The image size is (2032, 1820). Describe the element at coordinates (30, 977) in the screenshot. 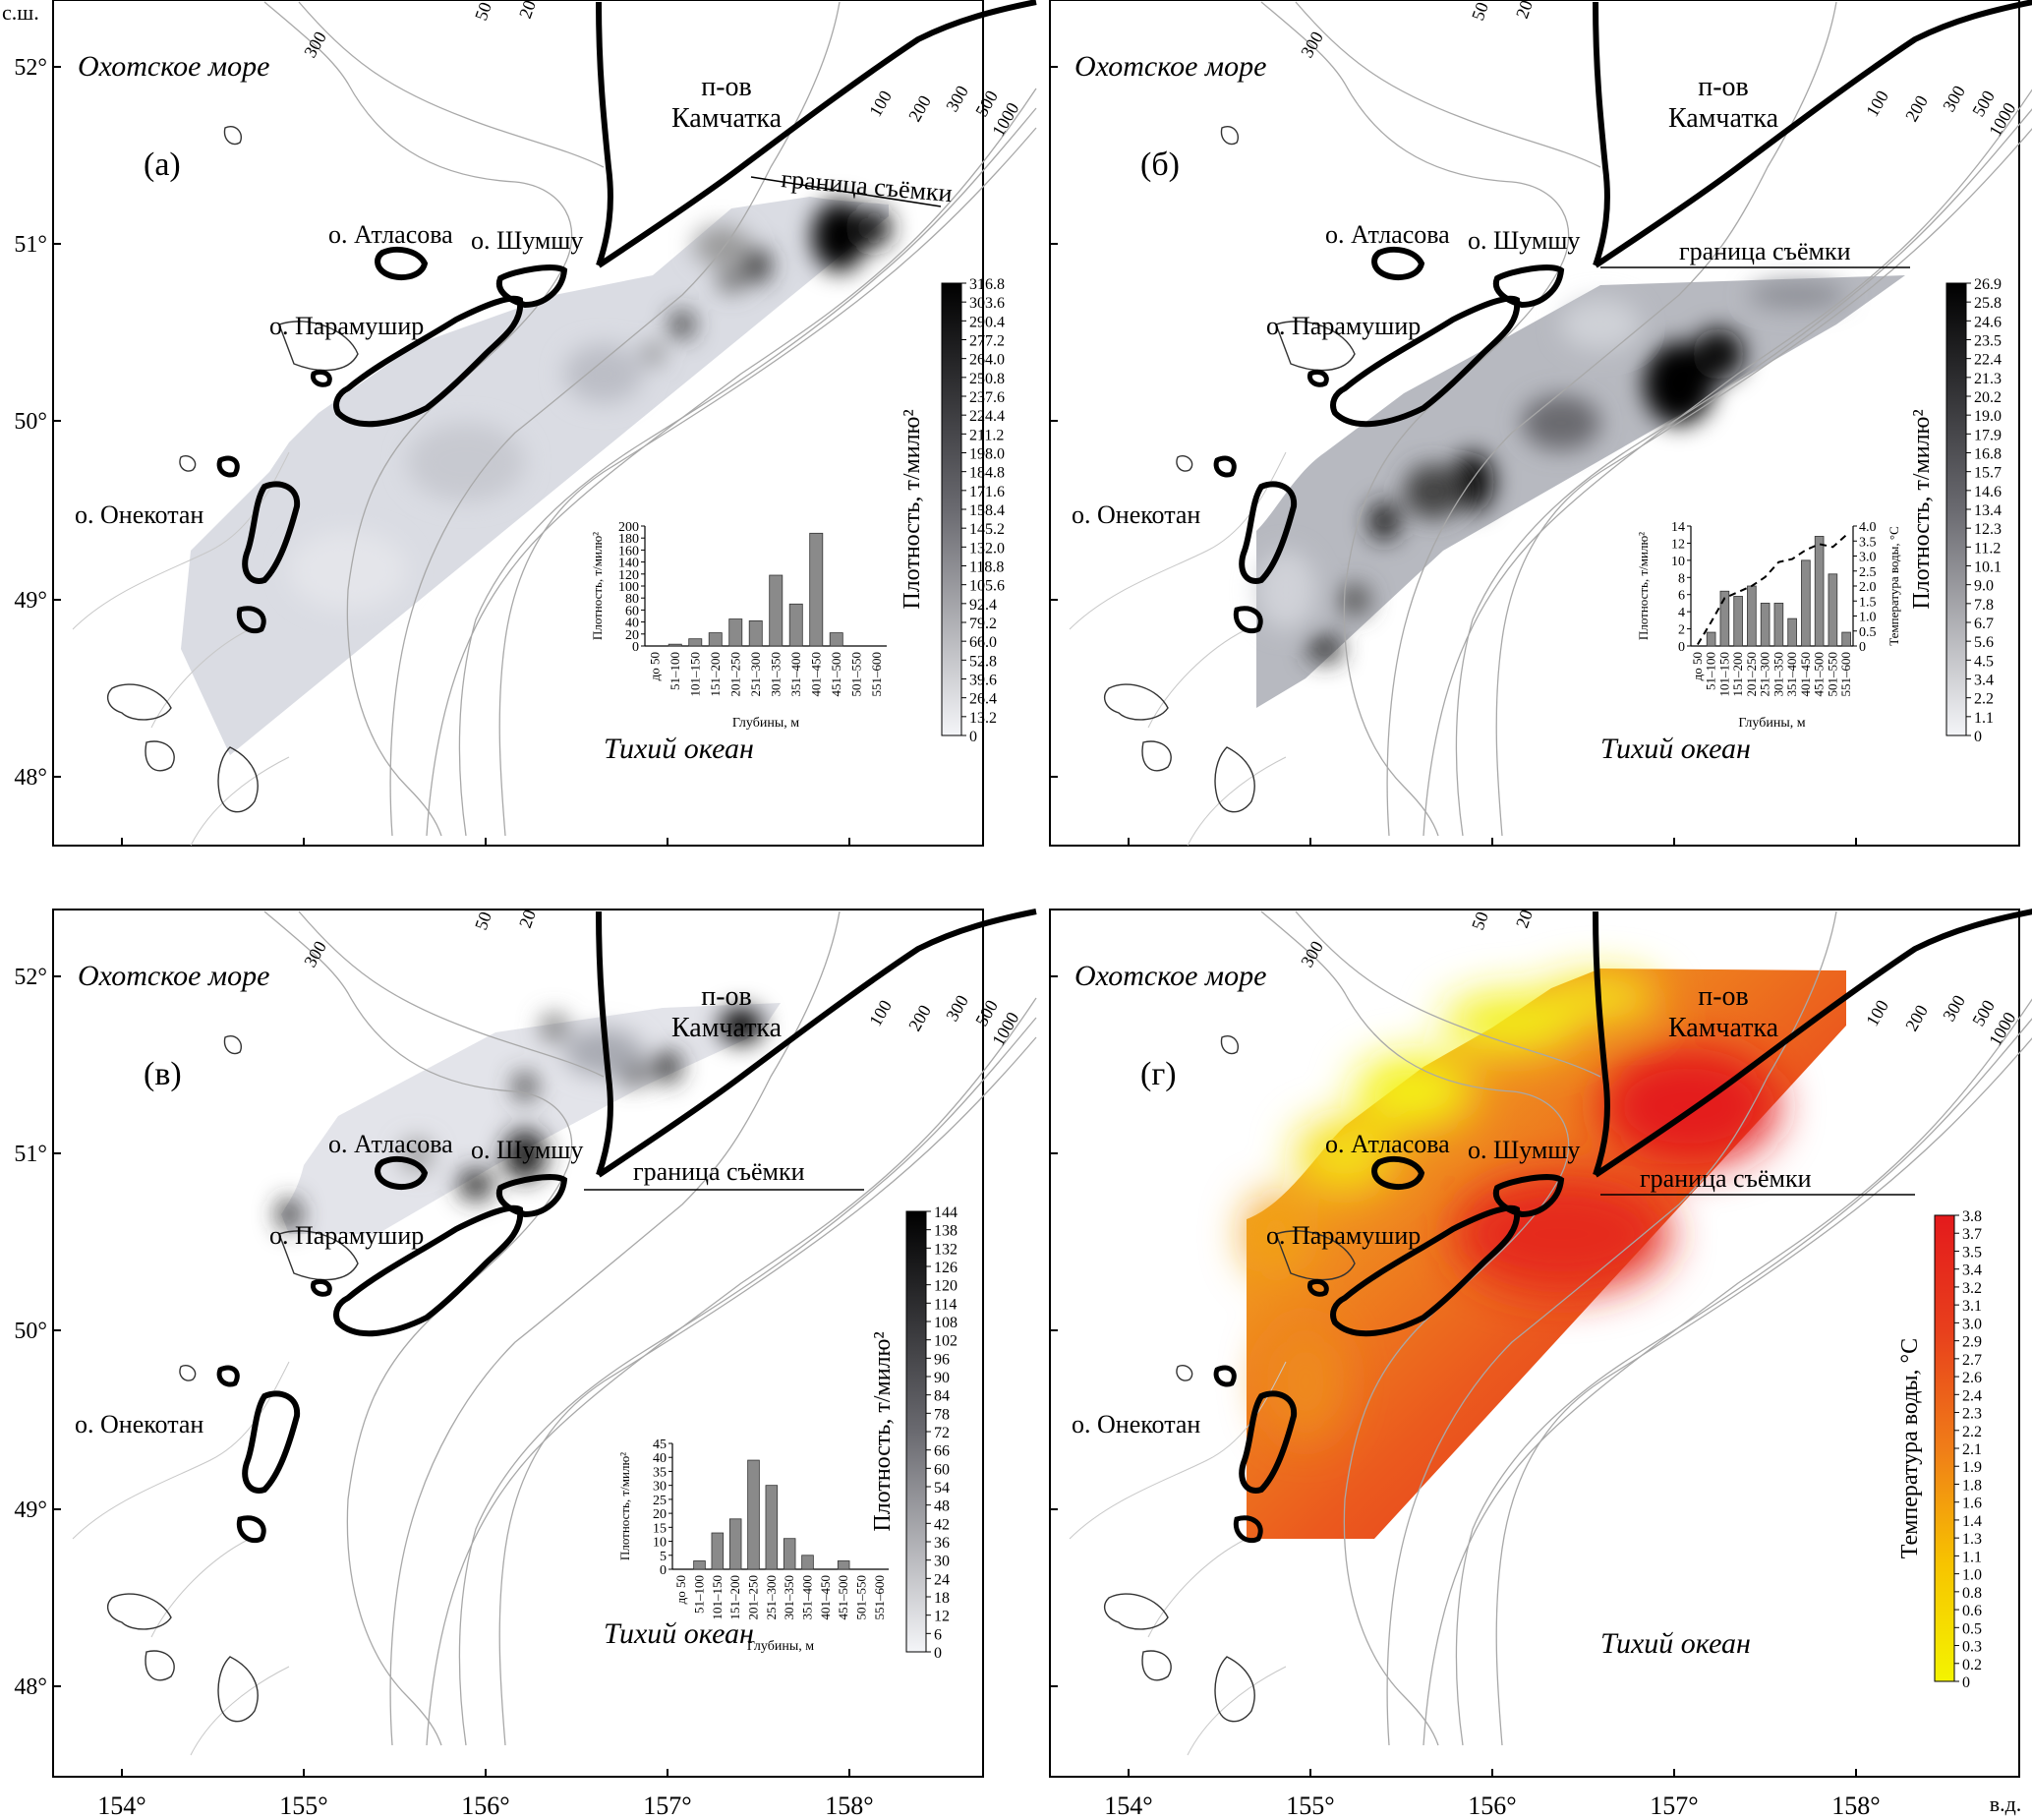

I see `lat-tick-label: 52°` at that location.